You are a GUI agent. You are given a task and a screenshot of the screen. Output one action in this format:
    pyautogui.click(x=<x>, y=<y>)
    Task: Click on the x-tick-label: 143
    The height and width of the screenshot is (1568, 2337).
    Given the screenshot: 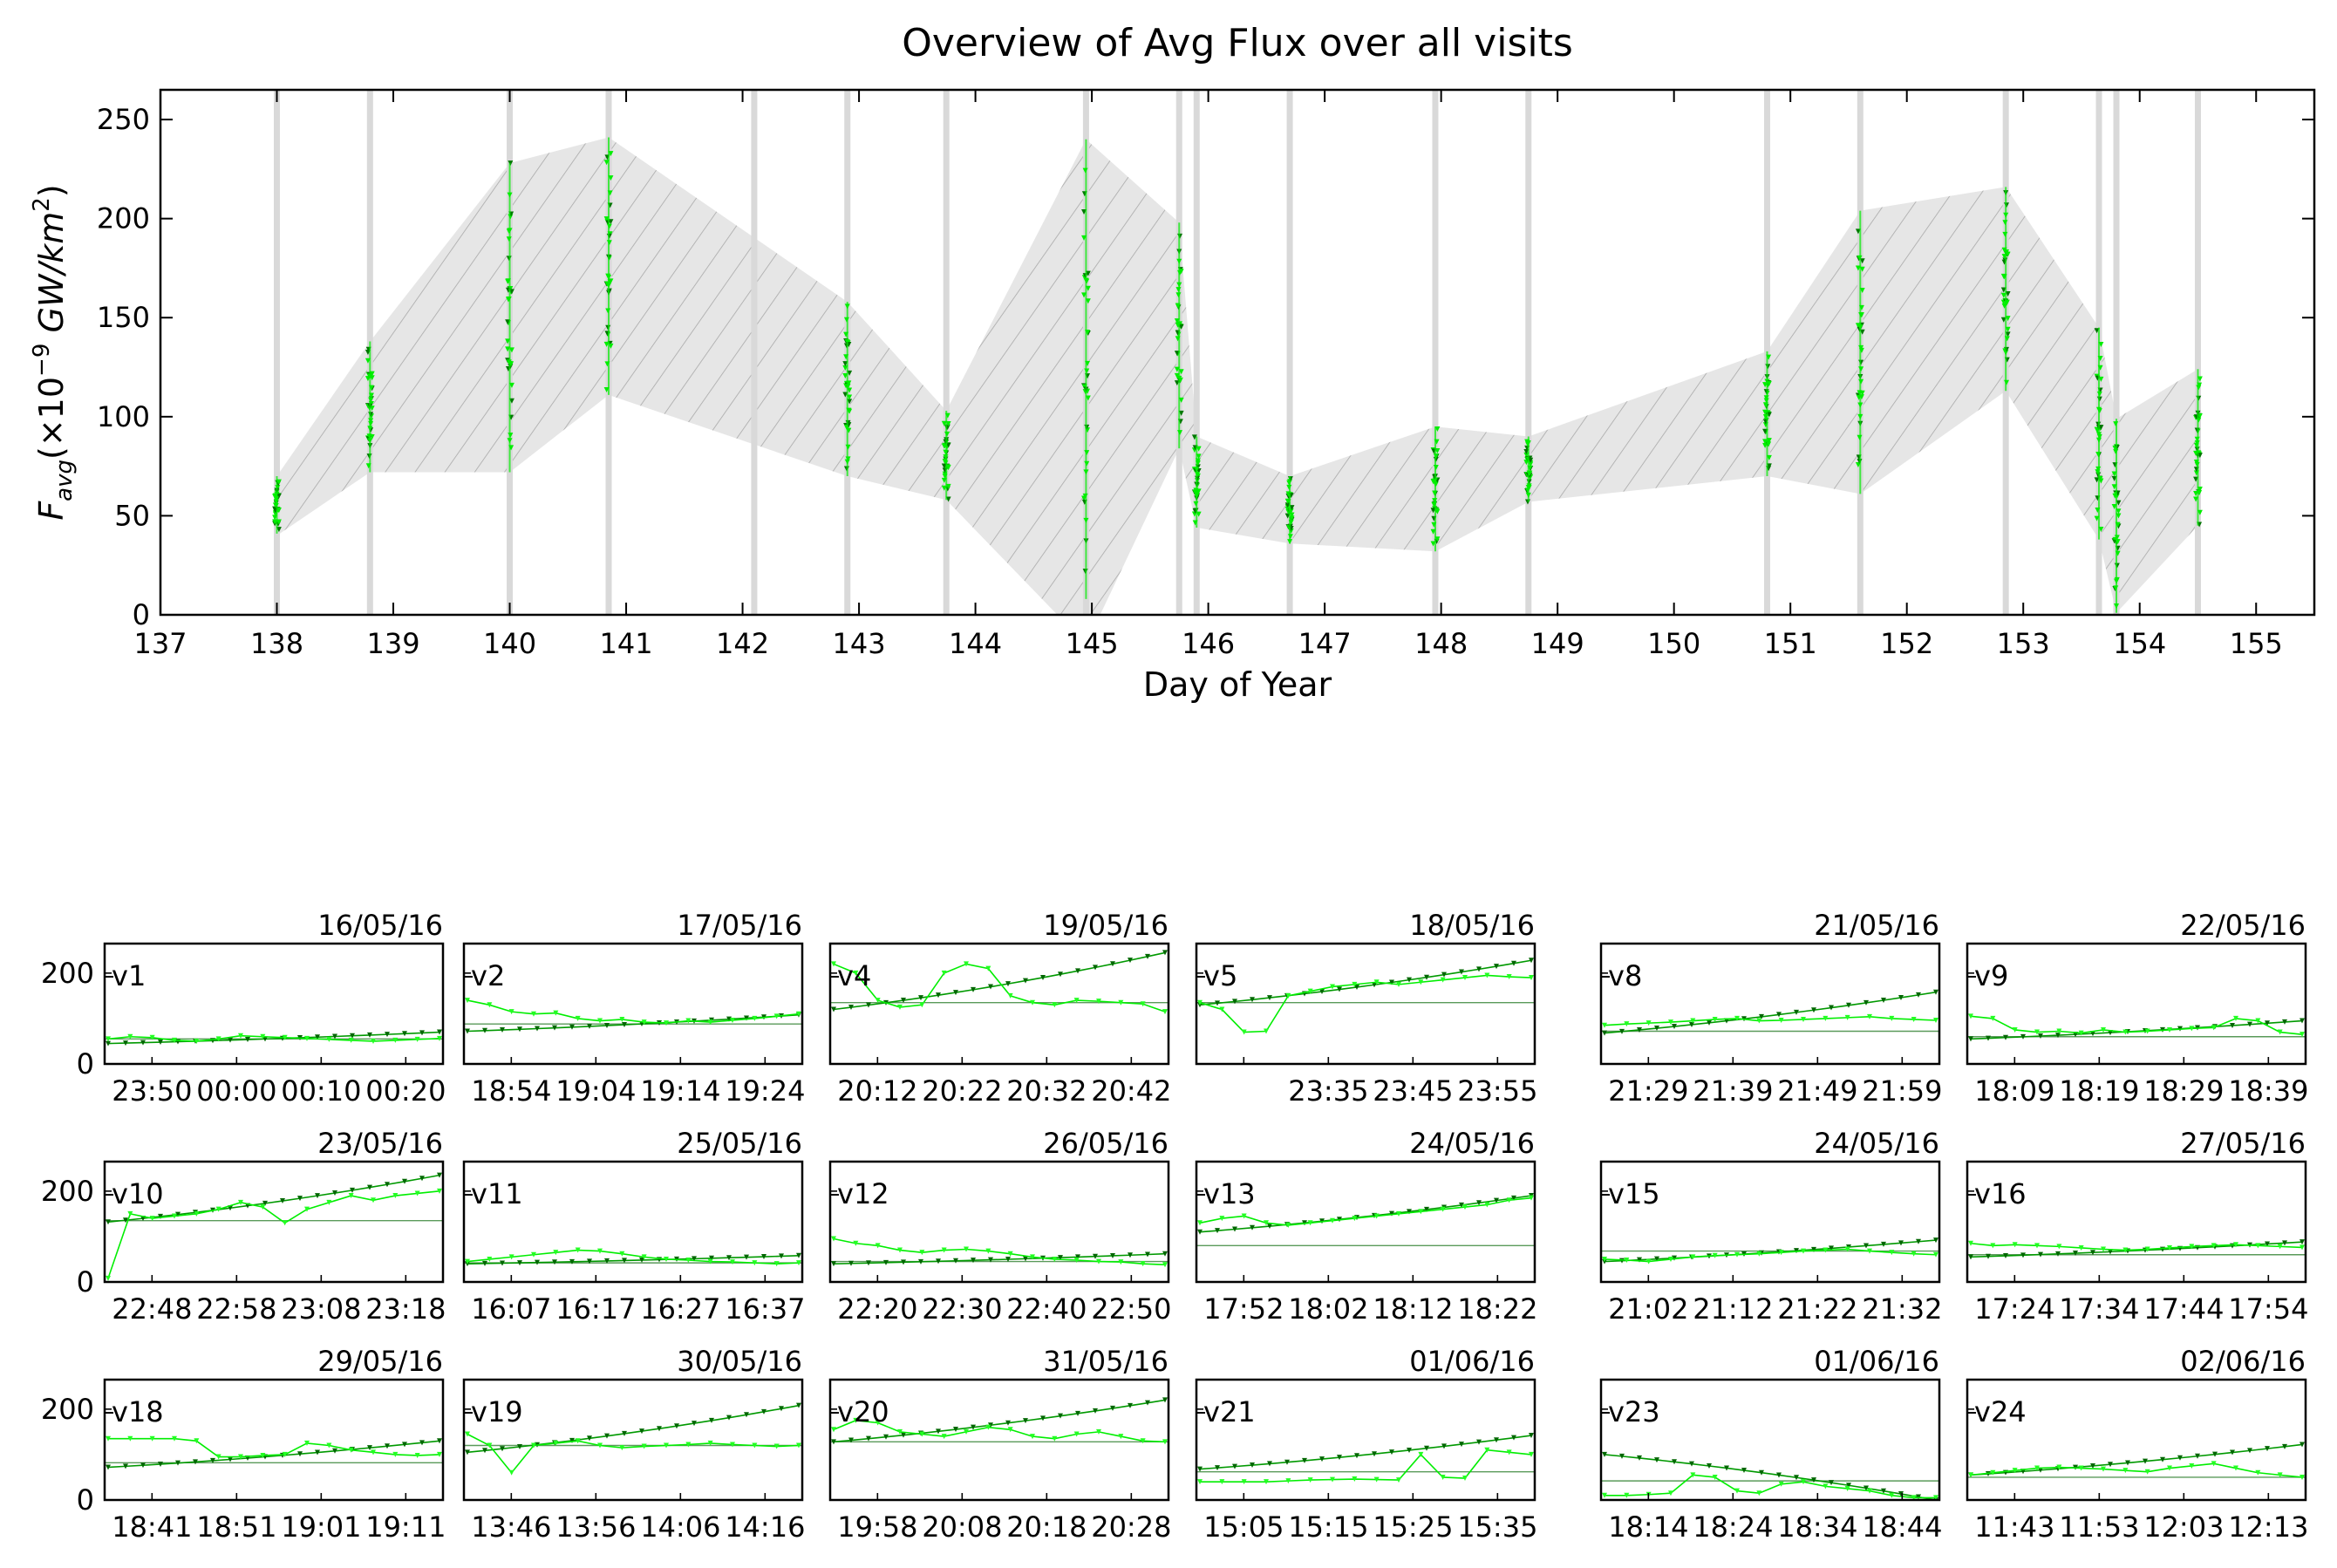 What is the action you would take?
    pyautogui.click(x=859, y=643)
    